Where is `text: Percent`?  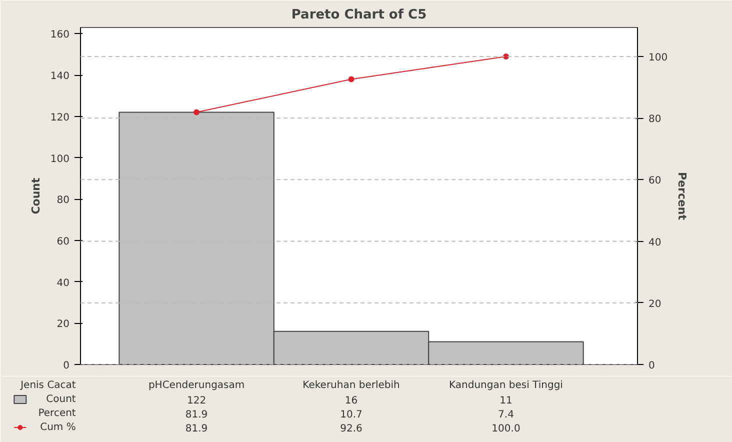 text: Percent is located at coordinates (57, 413).